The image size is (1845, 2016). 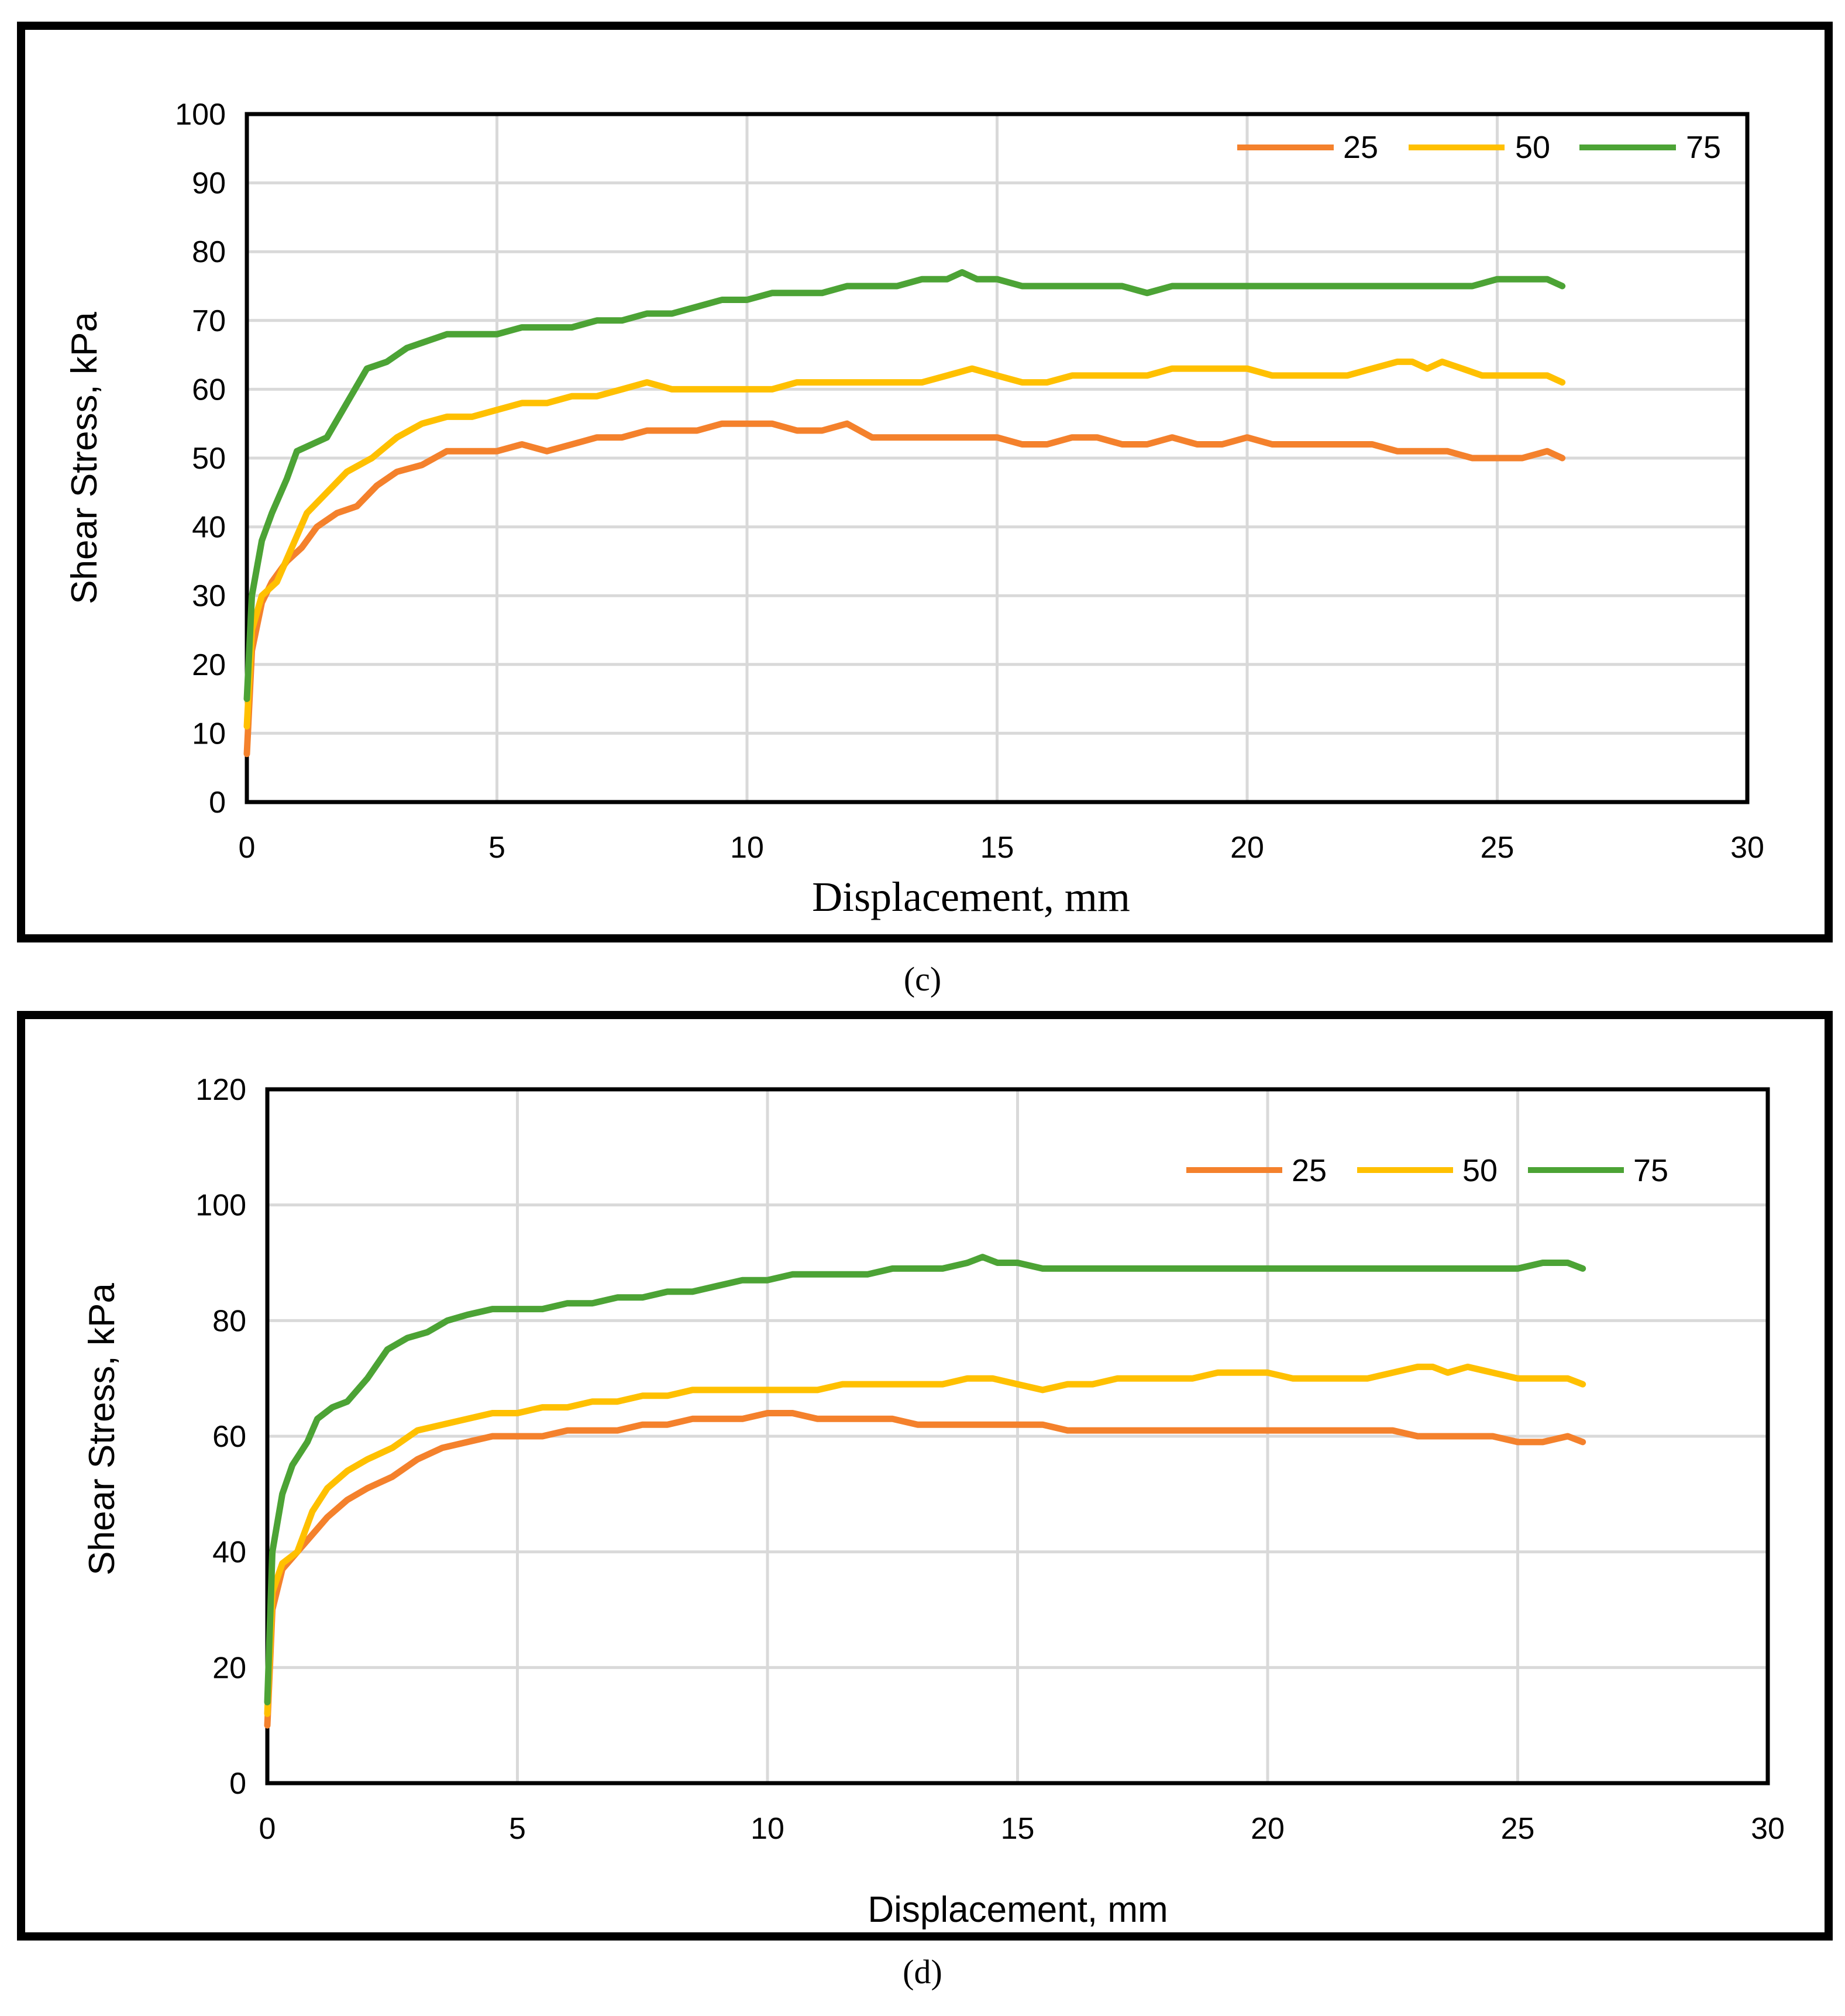 What do you see at coordinates (971, 896) in the screenshot?
I see `panel-c-x-axis-label: Displacement, mm` at bounding box center [971, 896].